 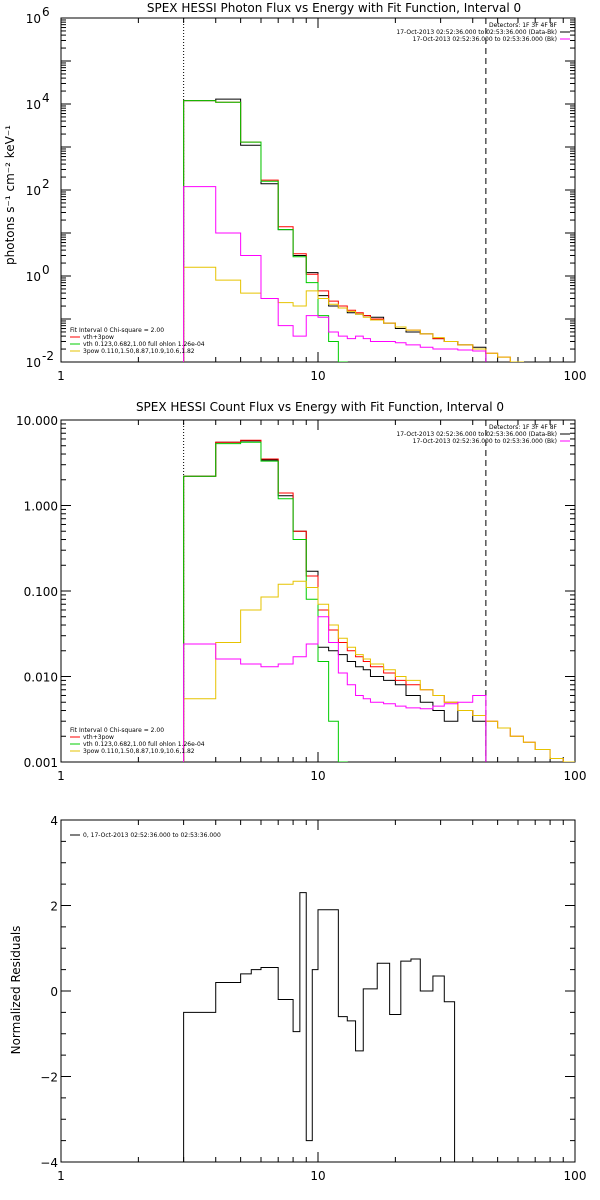 I want to click on series-vth-3pow-line, so click(x=353, y=231).